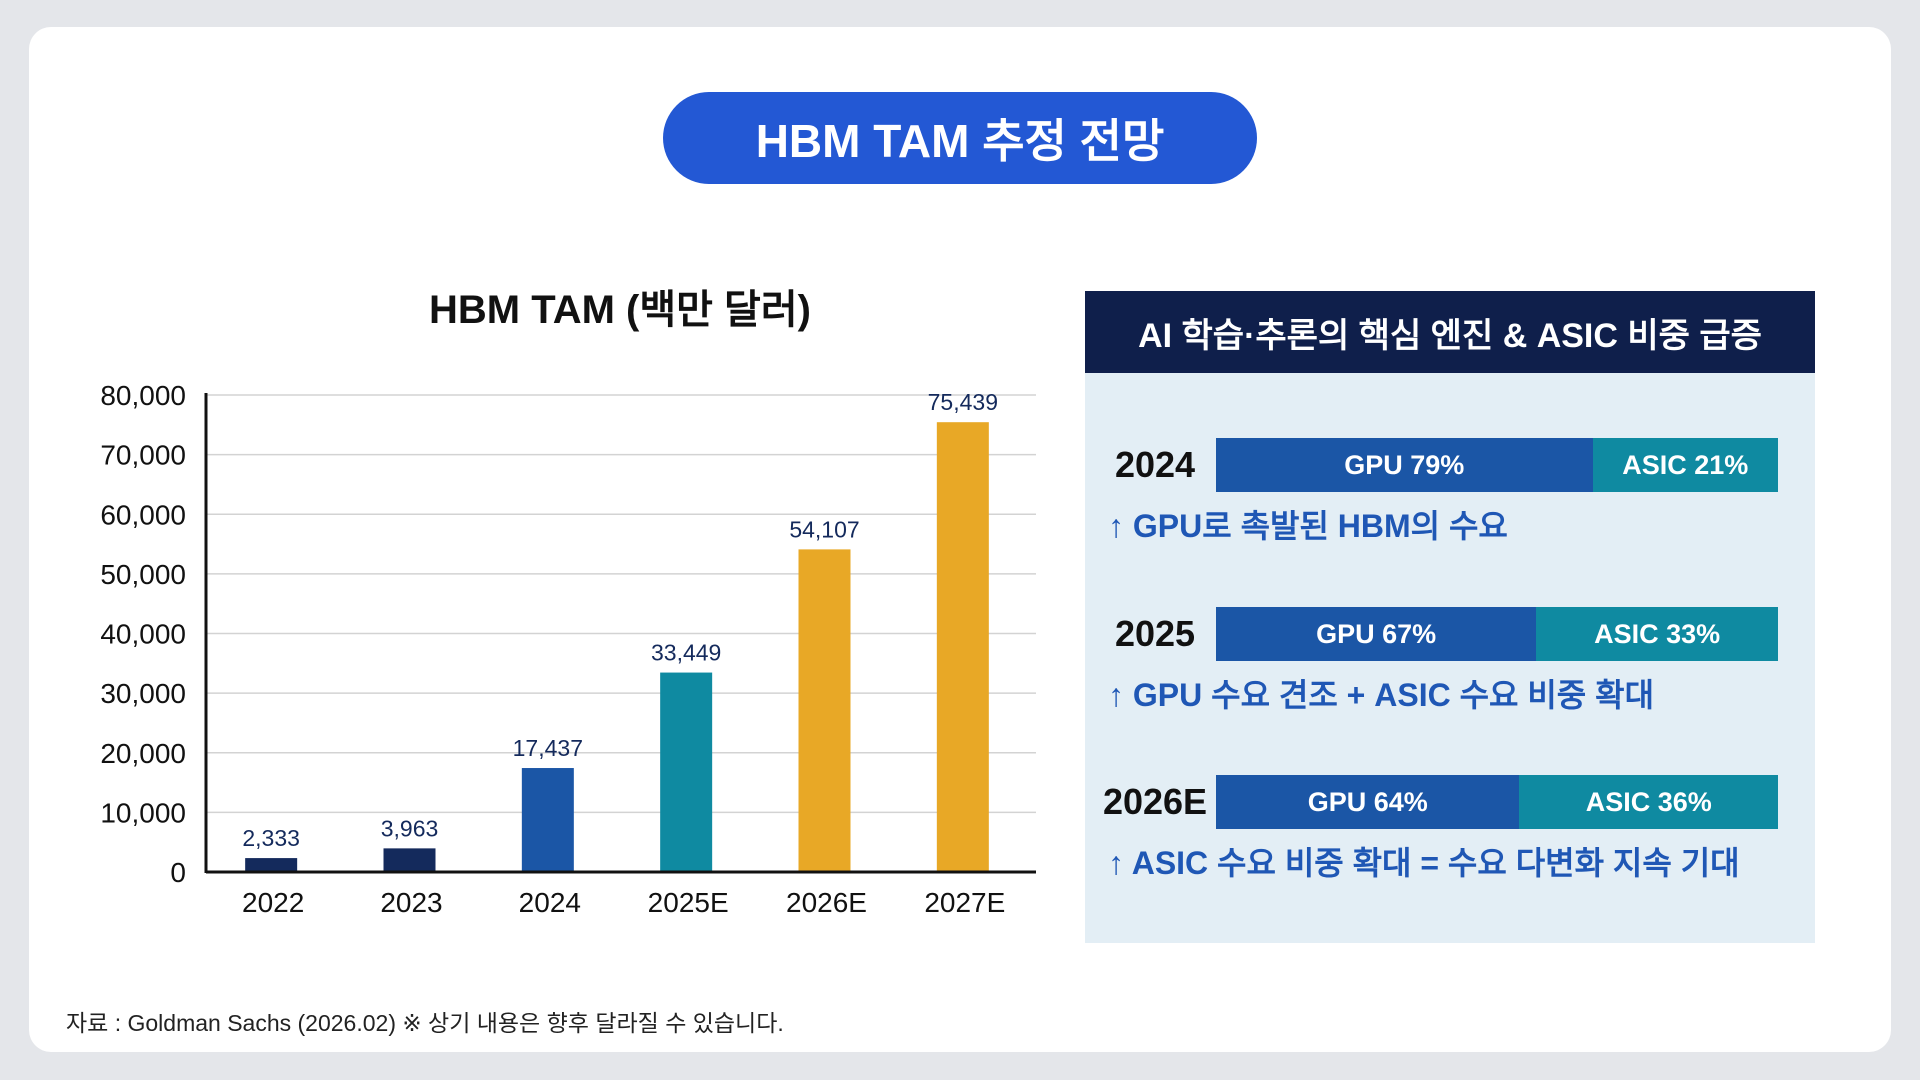  What do you see at coordinates (410, 828) in the screenshot?
I see `data-label: 3,963` at bounding box center [410, 828].